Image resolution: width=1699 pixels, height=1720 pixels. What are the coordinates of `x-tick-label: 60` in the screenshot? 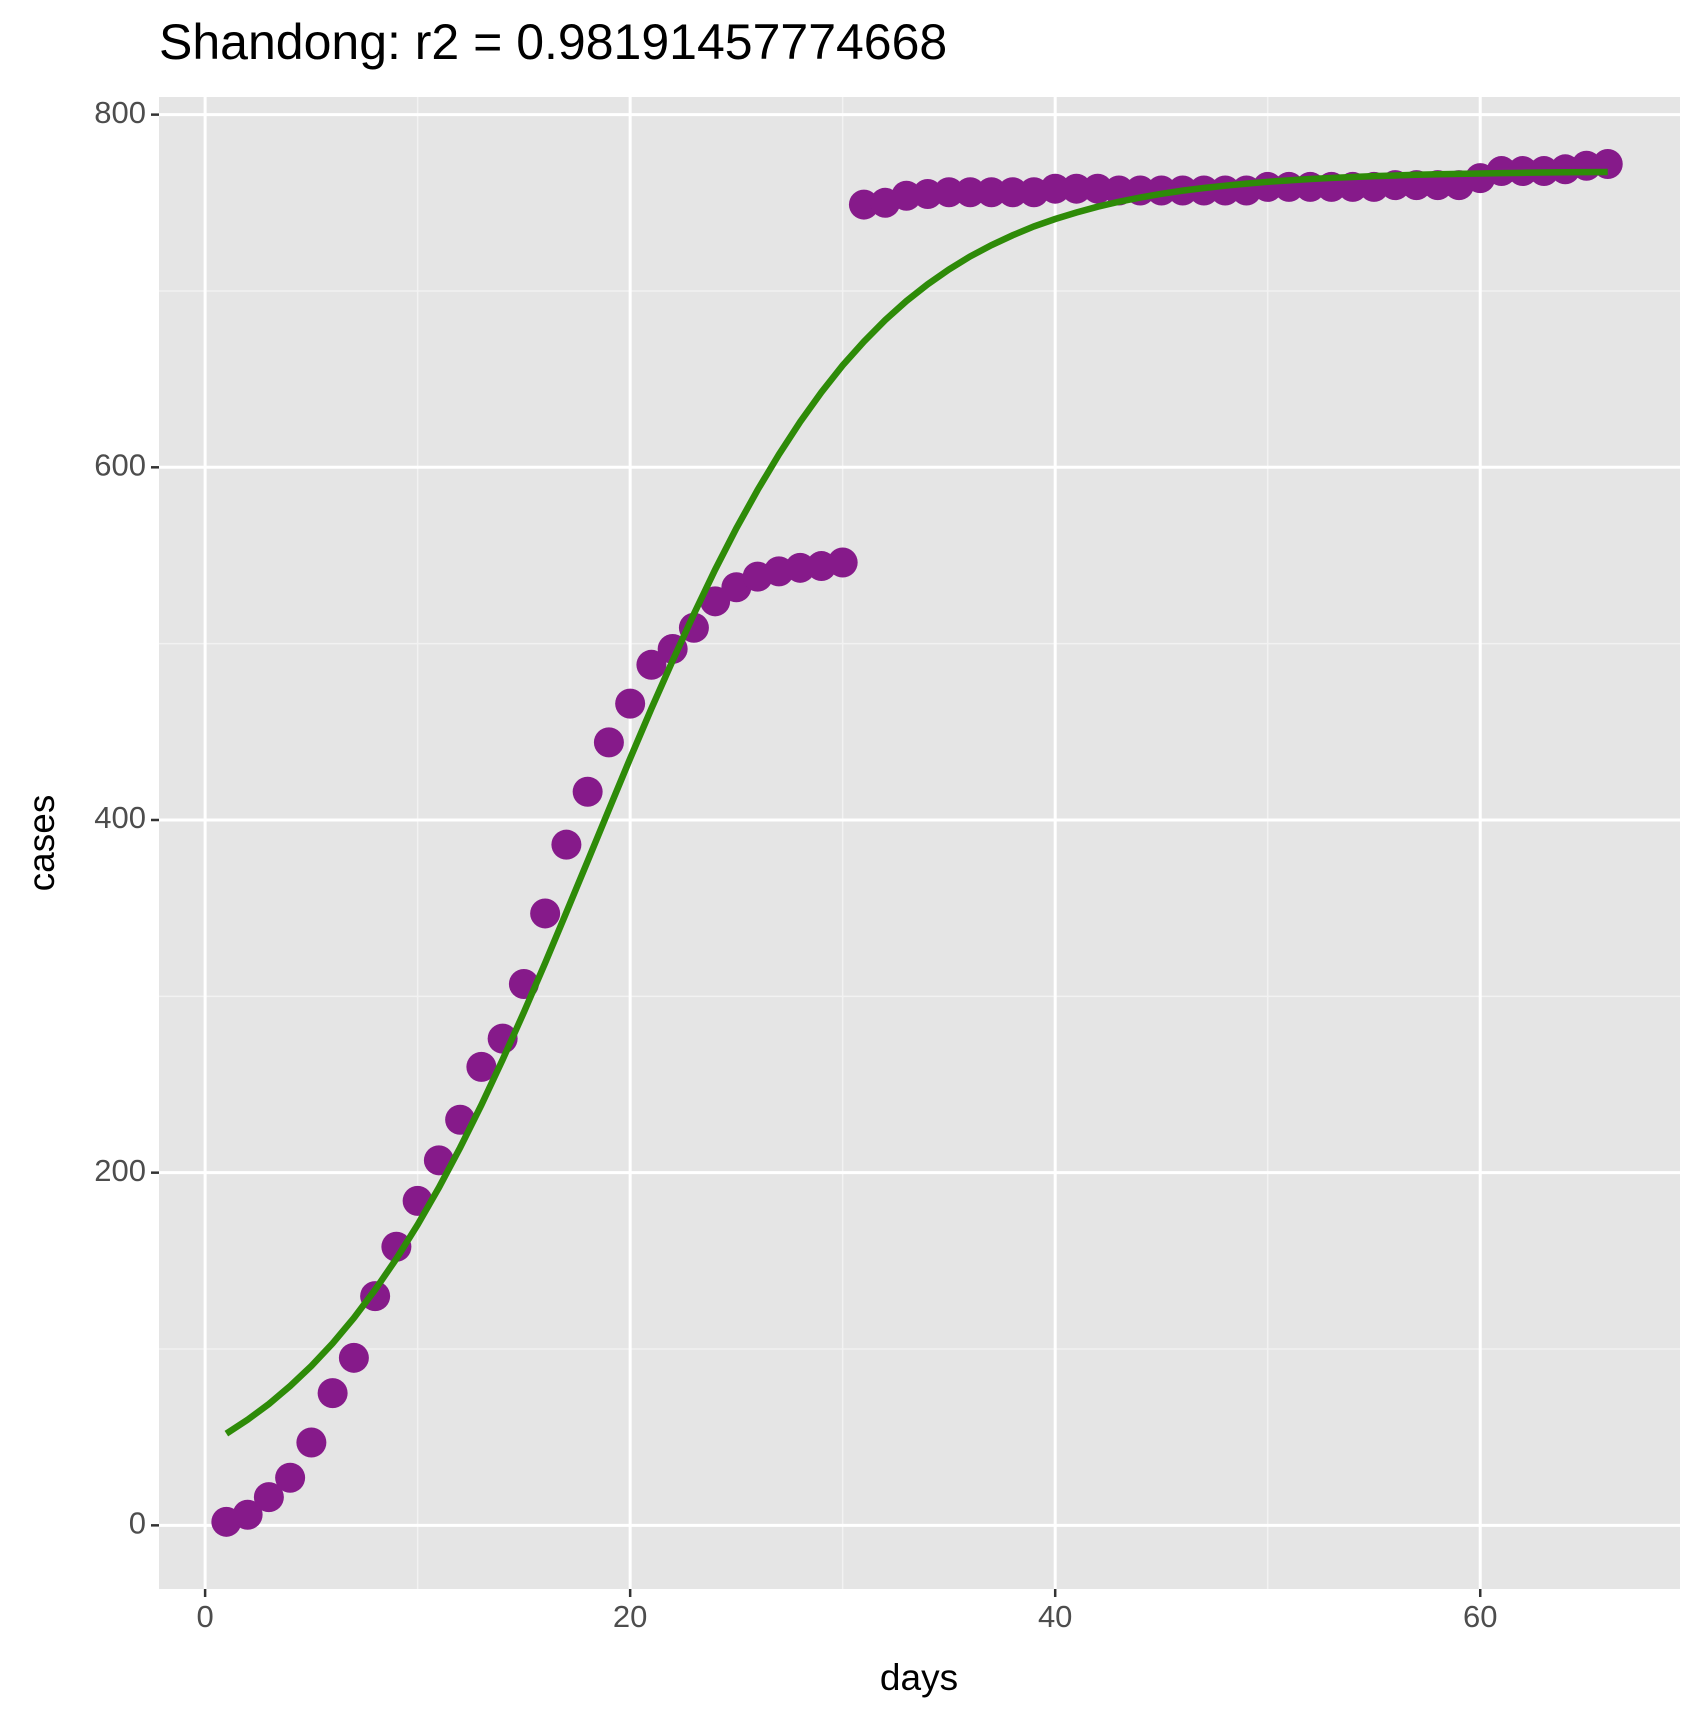 It's located at (1480, 1616).